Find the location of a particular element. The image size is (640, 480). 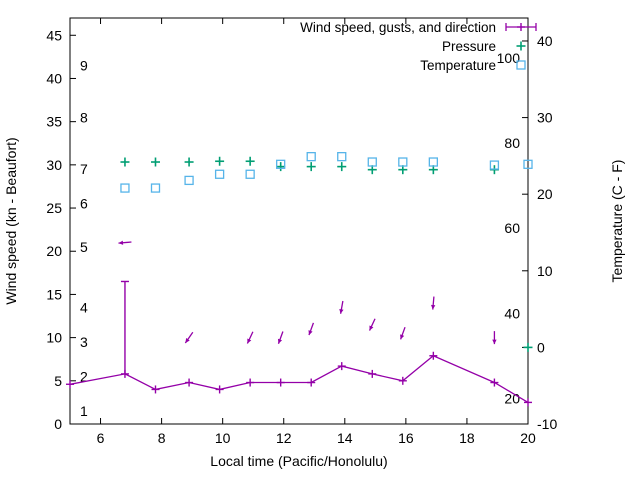

x-tick-label: 8 is located at coordinates (162, 438).